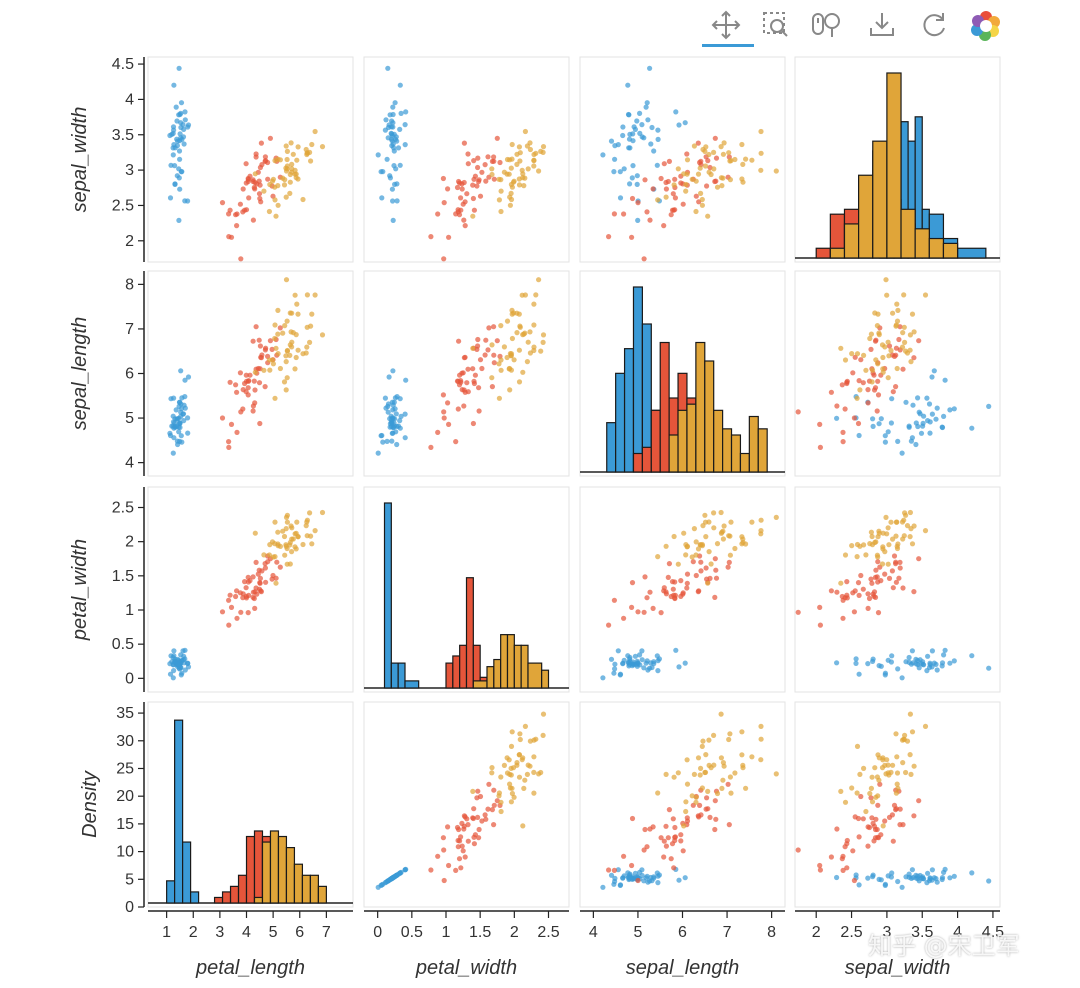 This screenshot has height=988, width=1080. What do you see at coordinates (882, 25) in the screenshot?
I see `save-tool` at bounding box center [882, 25].